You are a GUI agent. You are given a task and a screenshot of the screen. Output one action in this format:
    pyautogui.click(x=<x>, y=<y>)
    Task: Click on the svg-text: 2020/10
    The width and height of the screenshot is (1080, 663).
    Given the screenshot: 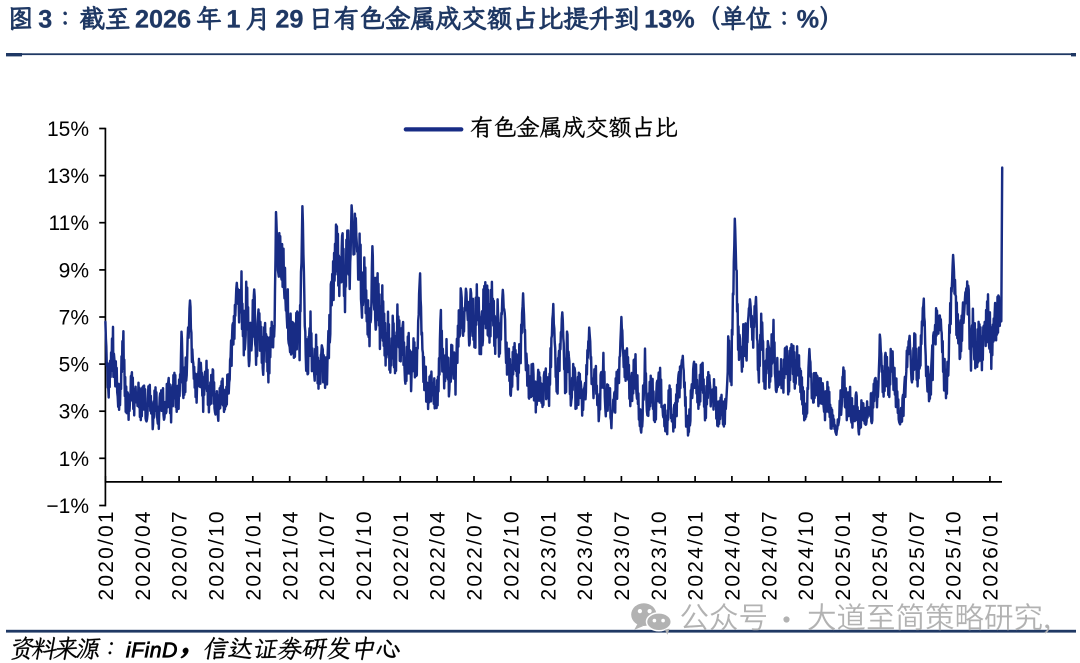 What is the action you would take?
    pyautogui.click(x=217, y=554)
    